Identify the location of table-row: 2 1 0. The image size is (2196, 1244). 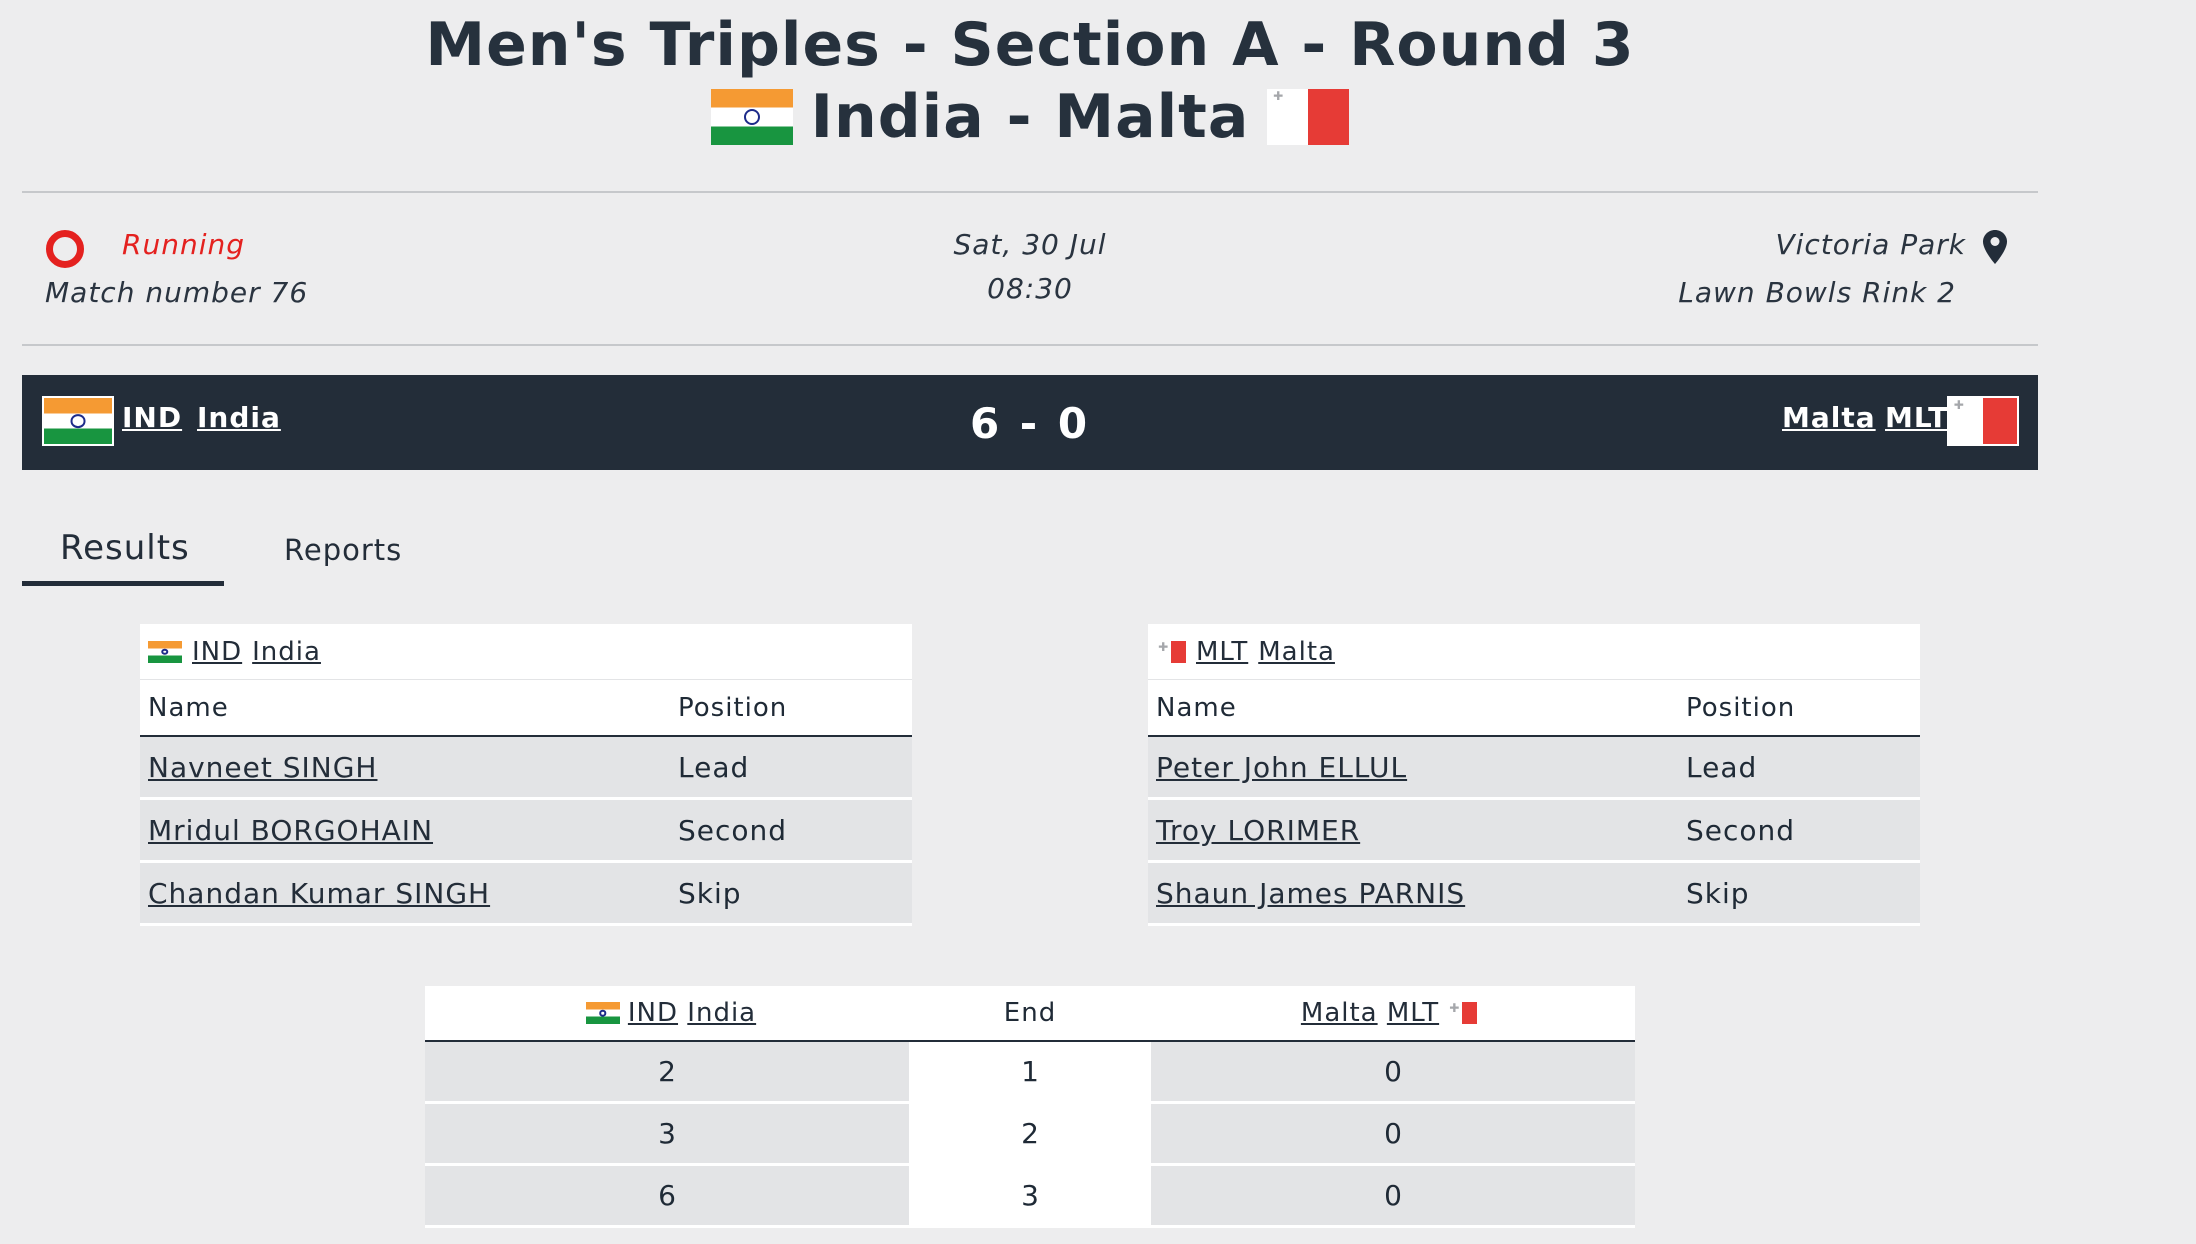
(1030, 1073).